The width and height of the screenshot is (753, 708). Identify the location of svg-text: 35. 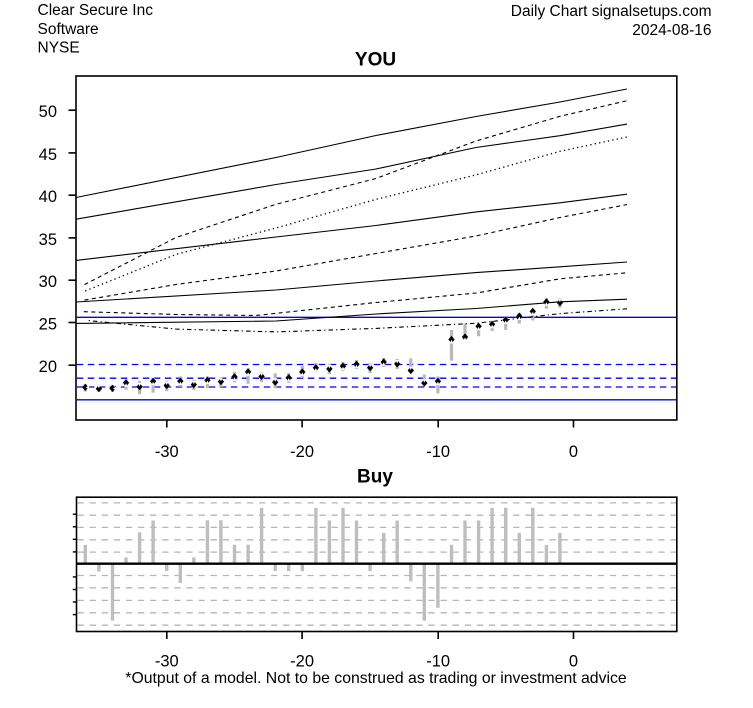
(48, 240).